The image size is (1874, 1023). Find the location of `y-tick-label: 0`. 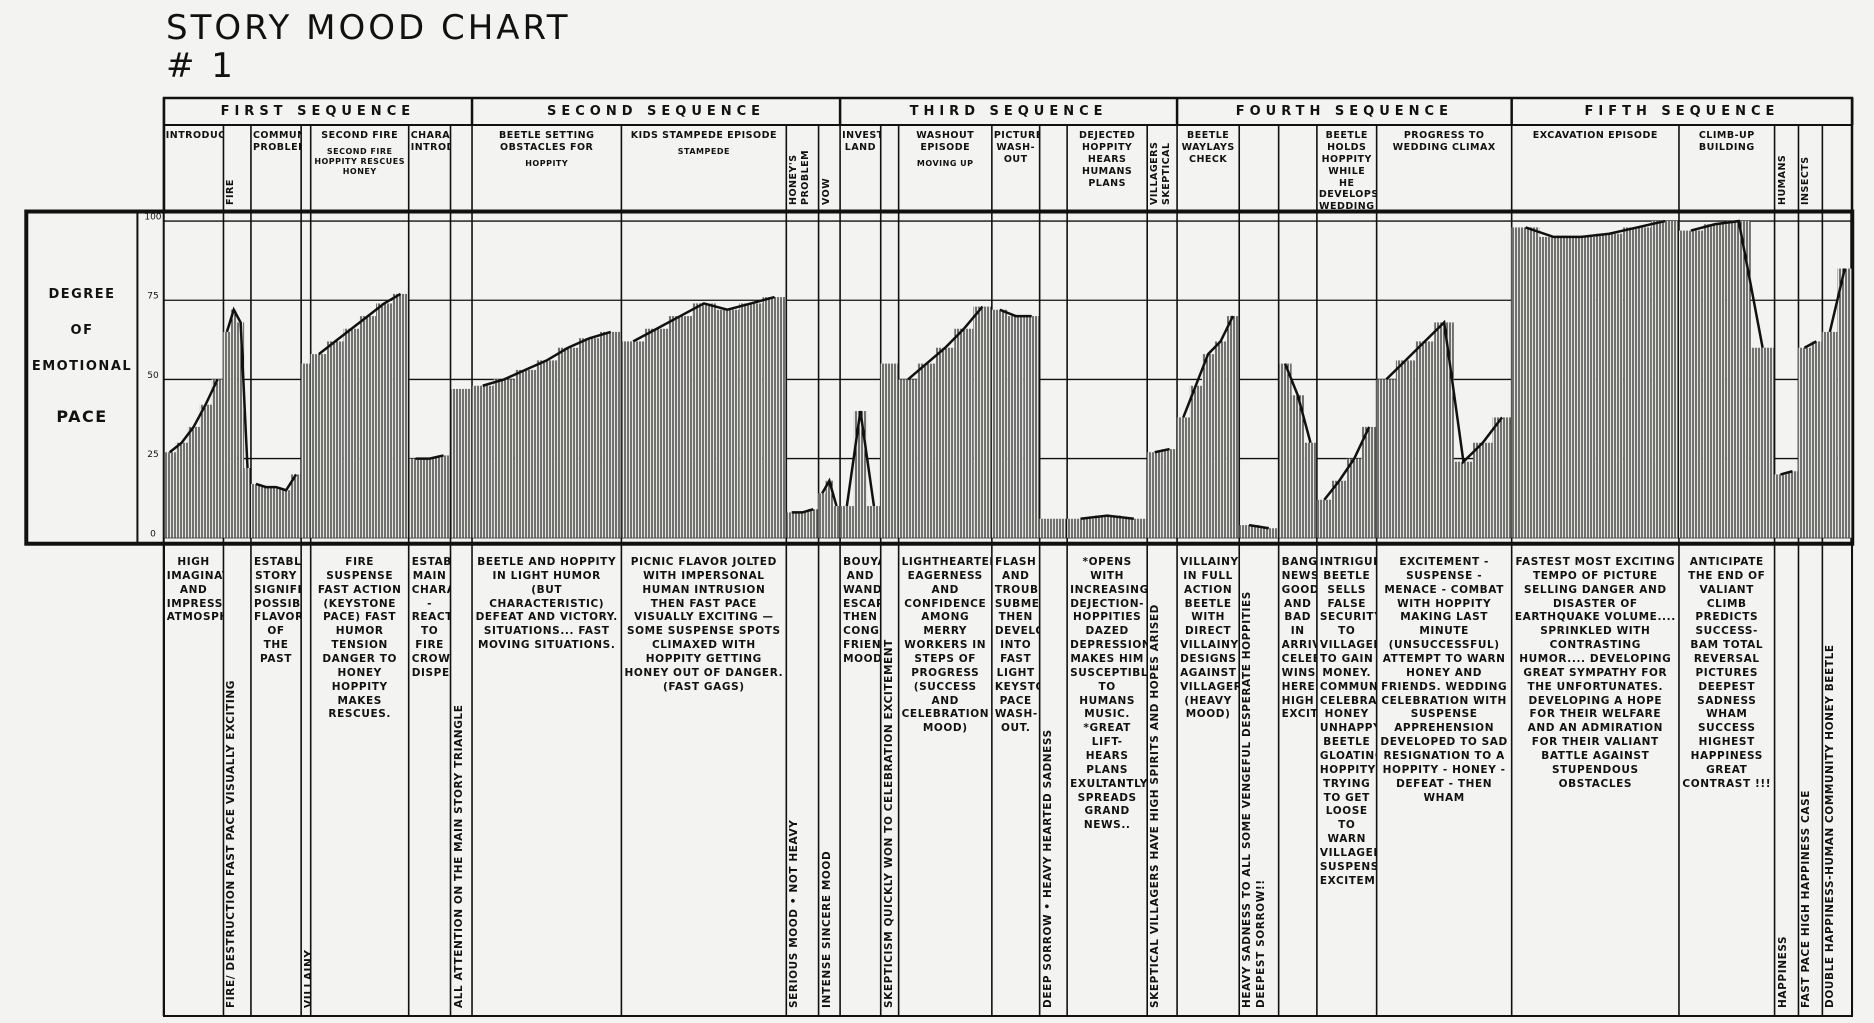

y-tick-label: 0 is located at coordinates (153, 534).